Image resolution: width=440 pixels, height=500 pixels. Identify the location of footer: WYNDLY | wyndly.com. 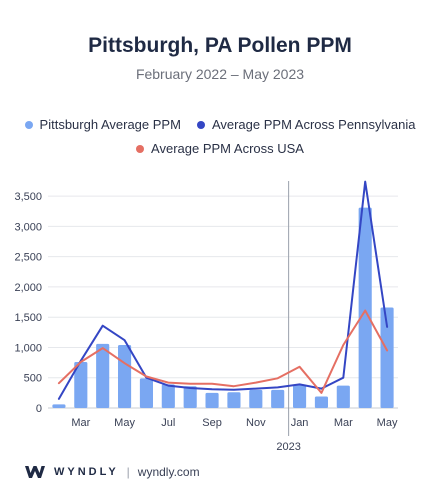
(112, 472).